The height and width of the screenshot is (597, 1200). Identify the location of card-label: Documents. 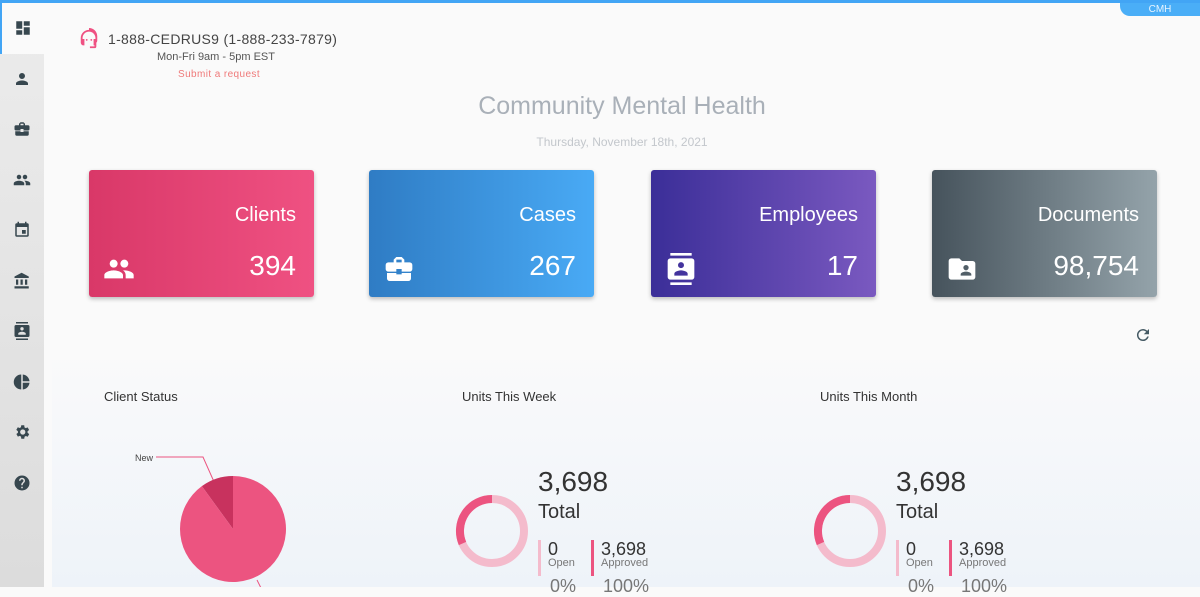
(1088, 215).